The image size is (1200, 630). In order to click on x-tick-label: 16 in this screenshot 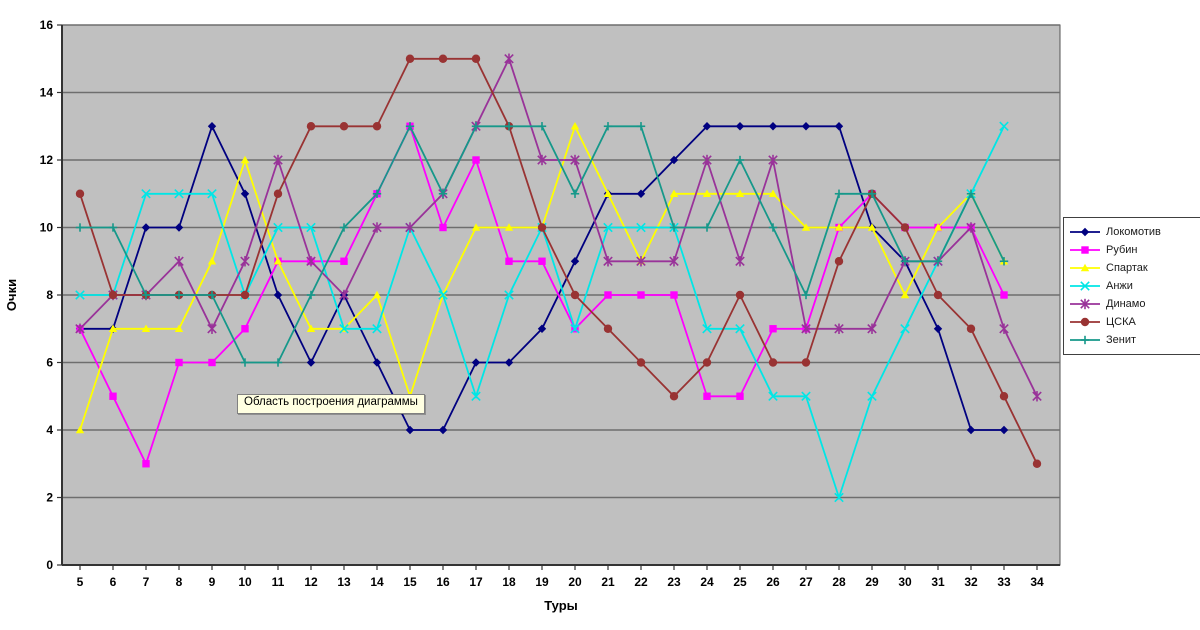, I will do `click(443, 582)`.